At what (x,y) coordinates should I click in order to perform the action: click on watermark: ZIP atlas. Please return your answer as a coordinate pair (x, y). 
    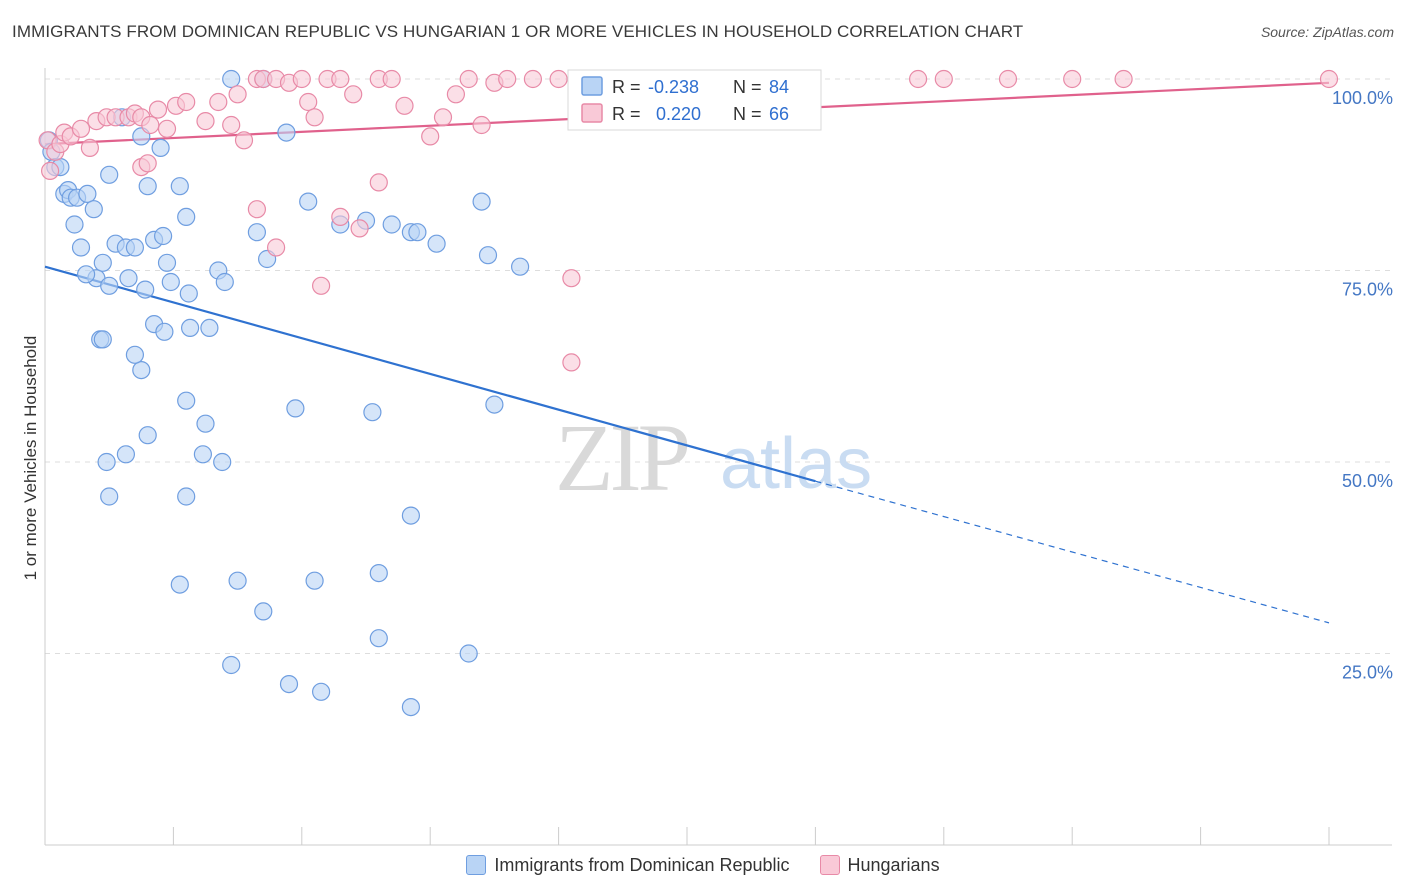
    Looking at the image, I should click on (713, 457).